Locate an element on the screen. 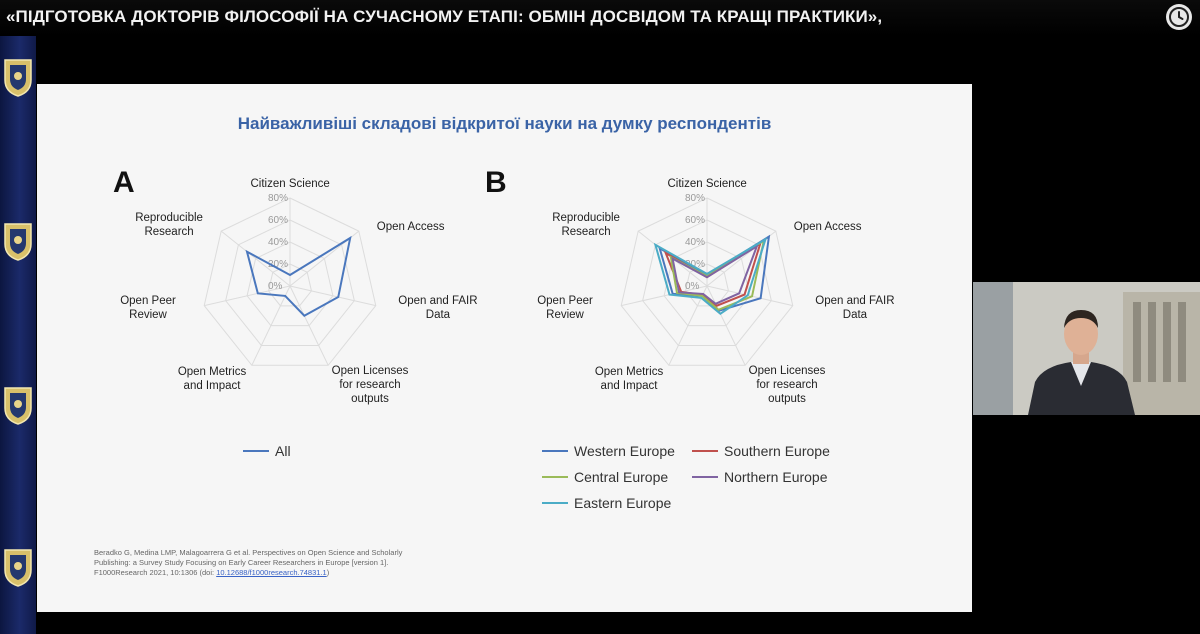  speaker-video is located at coordinates (1086, 348).